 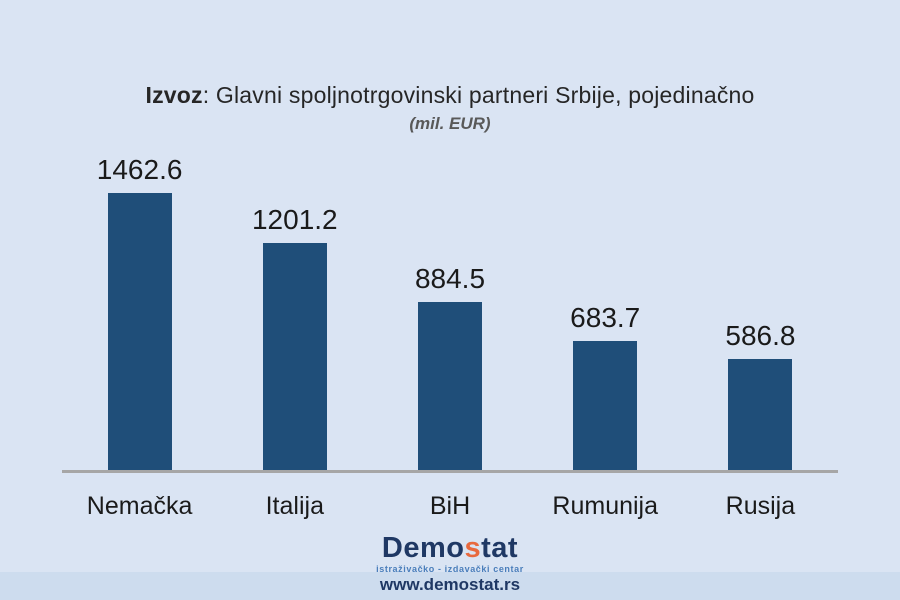 I want to click on chart-title-bold: Izvoz, so click(x=174, y=95).